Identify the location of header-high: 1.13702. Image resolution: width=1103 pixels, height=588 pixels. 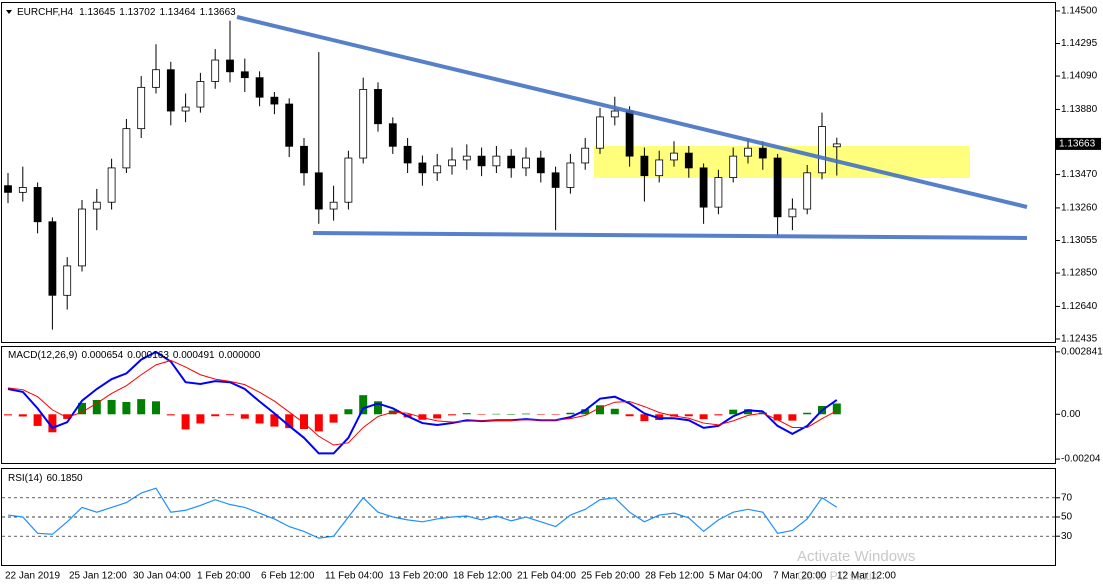
(137, 12).